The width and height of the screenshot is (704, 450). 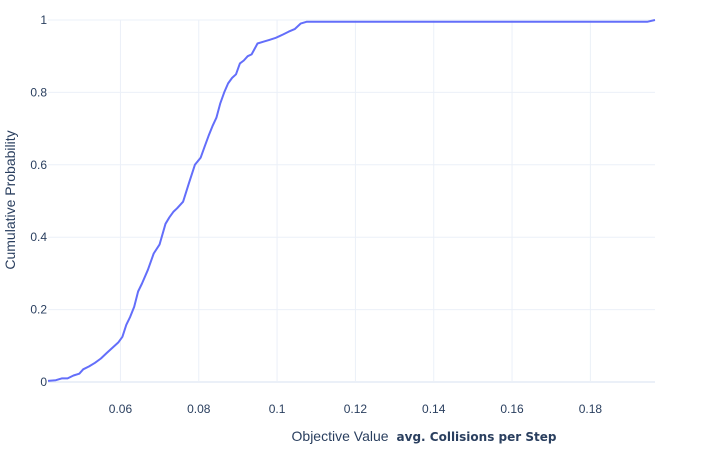 I want to click on x-axis-title: Objective Value avg. Collisions per Step, so click(x=424, y=436).